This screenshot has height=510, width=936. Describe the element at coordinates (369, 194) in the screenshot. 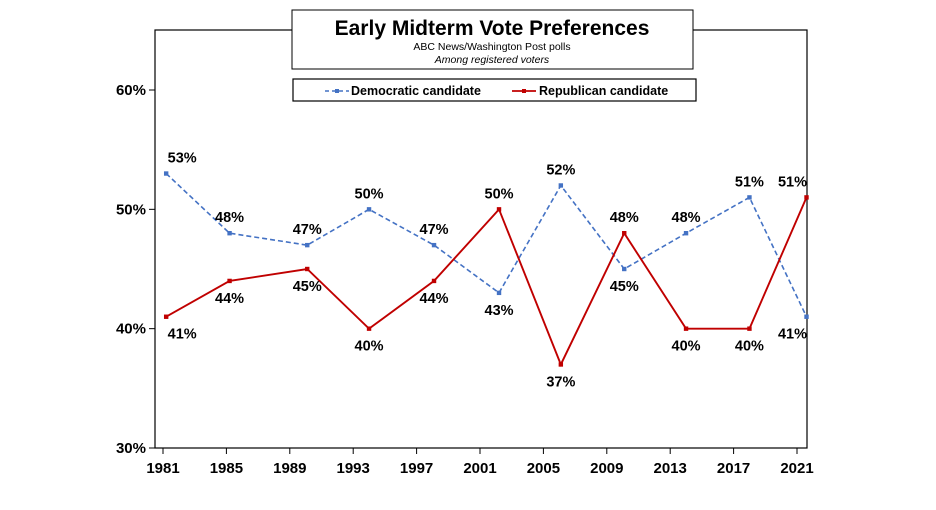

I see `democratic-data-label: 50%` at that location.